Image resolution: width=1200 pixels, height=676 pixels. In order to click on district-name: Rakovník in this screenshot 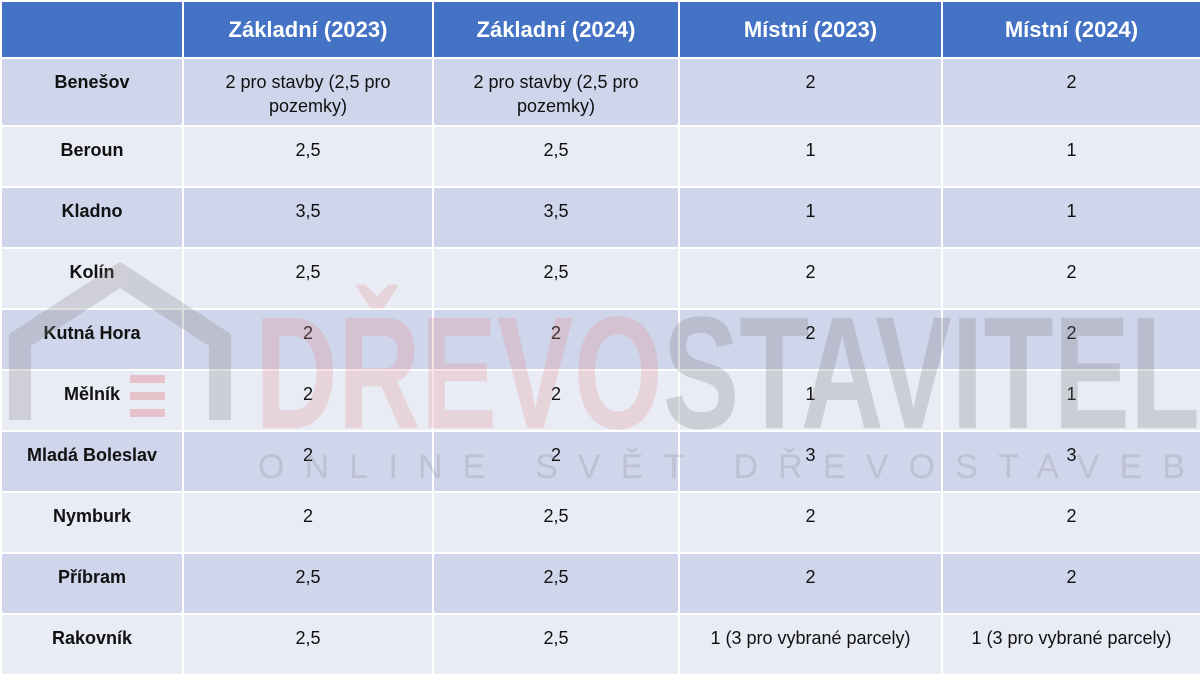, I will do `click(92, 644)`.